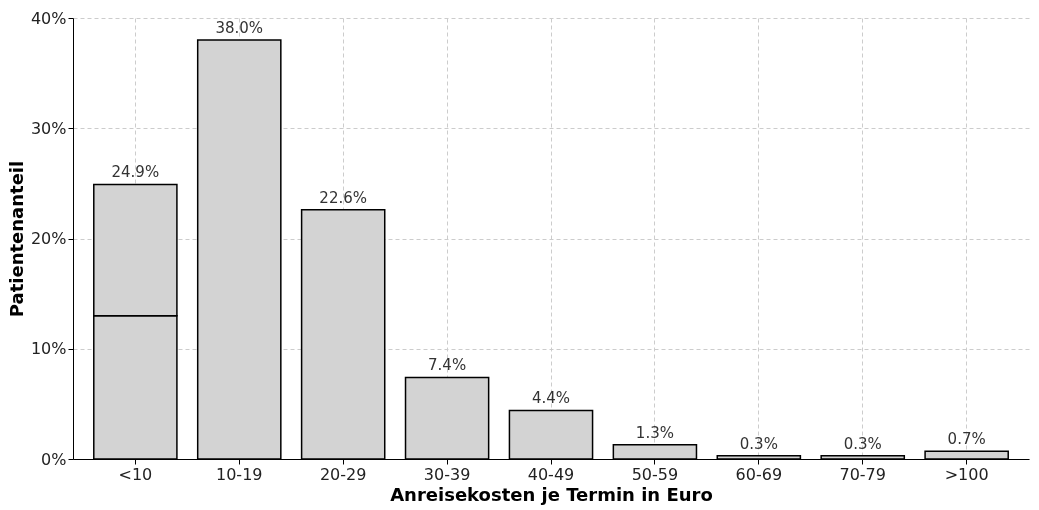 The width and height of the screenshot is (1039, 510). I want to click on y-tick-label: 10%, so click(48, 349).